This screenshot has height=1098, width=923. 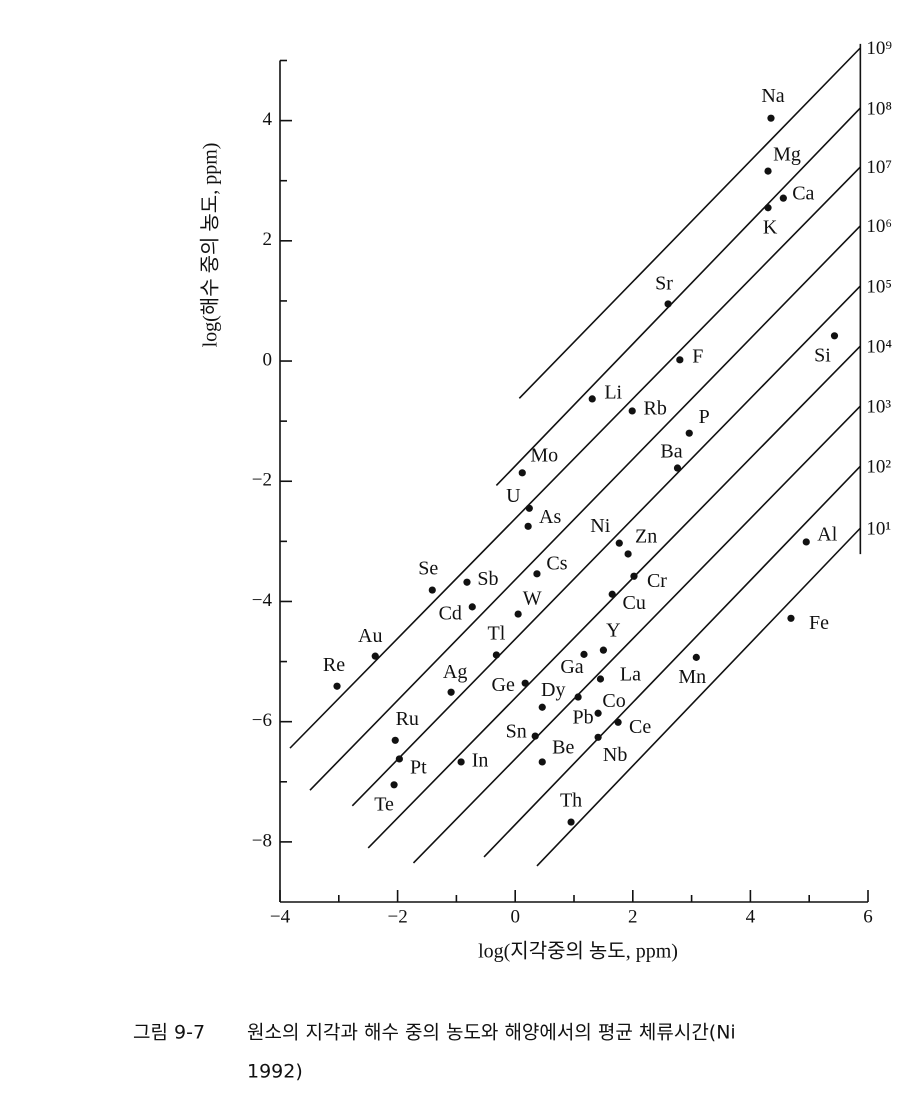 What do you see at coordinates (275, 1072) in the screenshot?
I see `caption-text: 1992)` at bounding box center [275, 1072].